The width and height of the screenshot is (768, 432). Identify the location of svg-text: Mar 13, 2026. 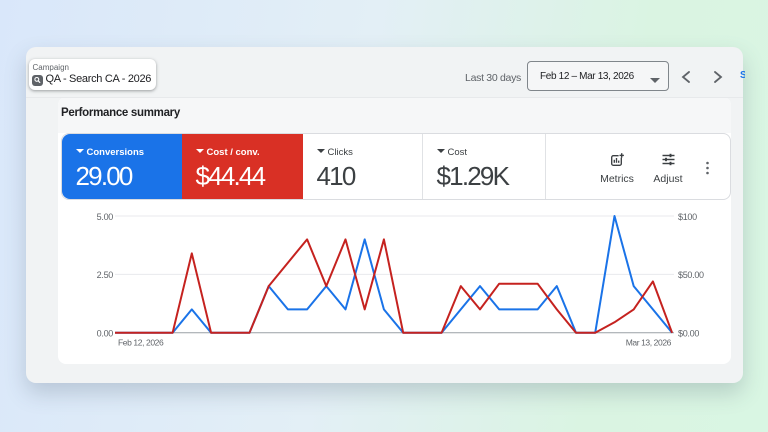
(649, 343).